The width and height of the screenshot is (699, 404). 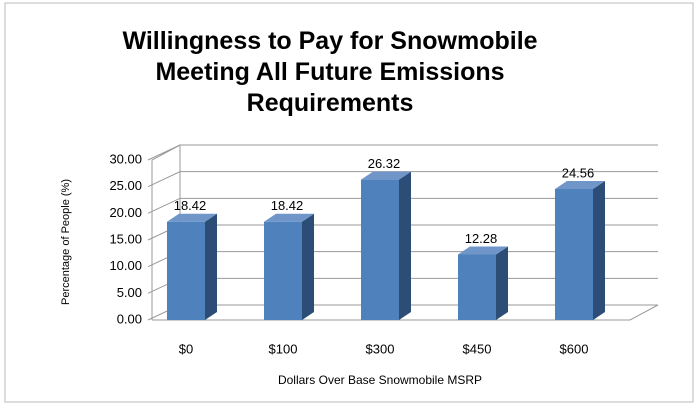 I want to click on x-tick-label: $0, so click(x=186, y=348).